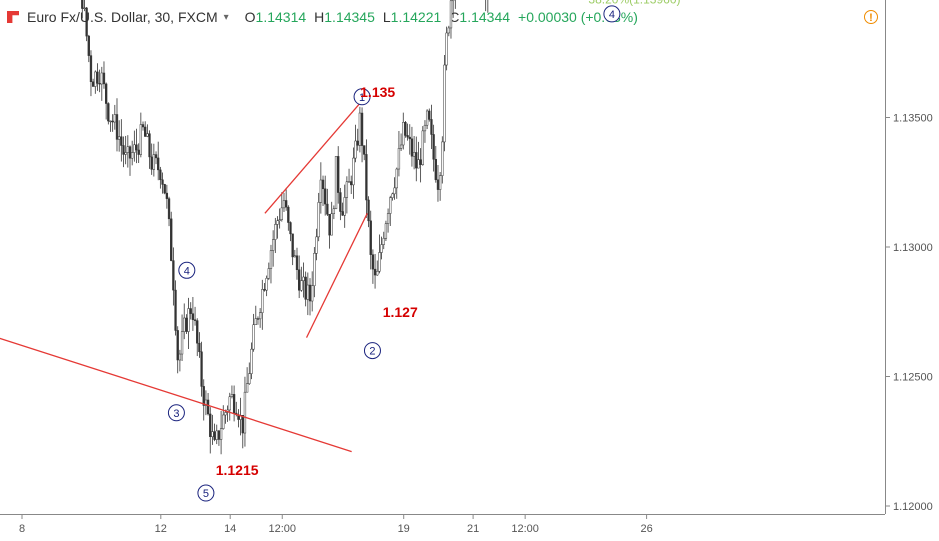 This screenshot has width=939, height=541. What do you see at coordinates (871, 17) in the screenshot?
I see `alert-circle-icon: !` at bounding box center [871, 17].